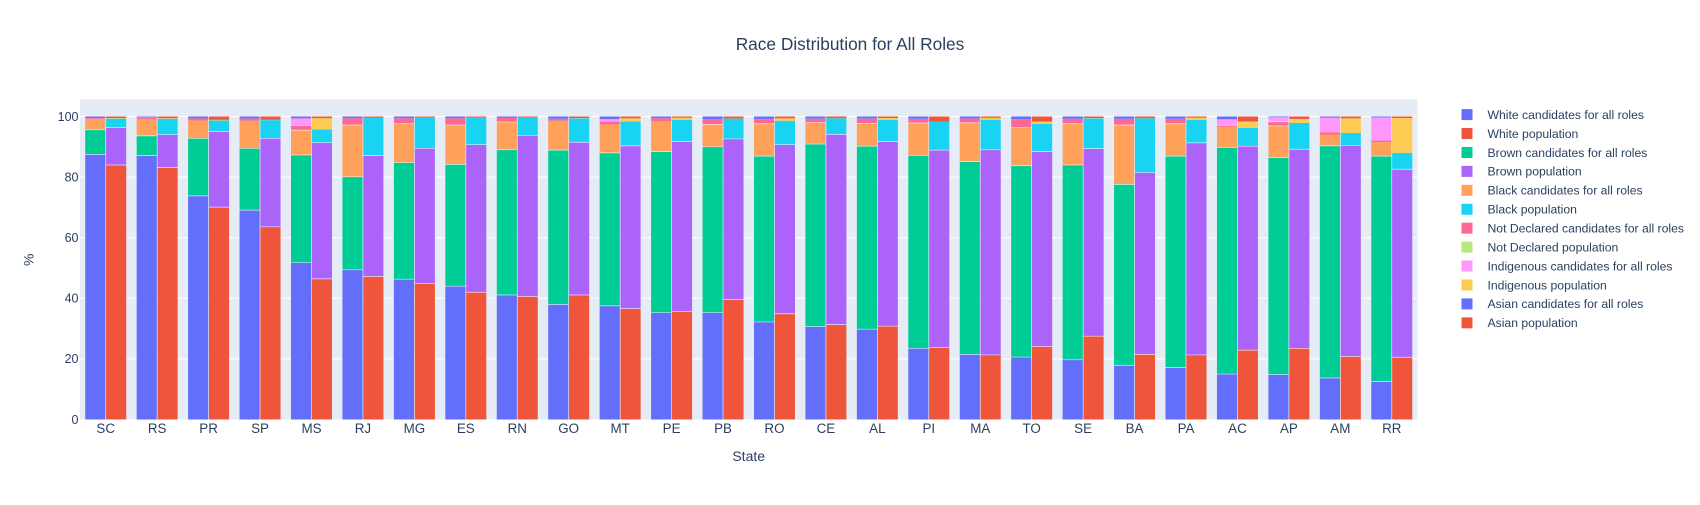  I want to click on svg-text:Indigenous candidates for all: Indigenous candidates for all roles, so click(1580, 266).